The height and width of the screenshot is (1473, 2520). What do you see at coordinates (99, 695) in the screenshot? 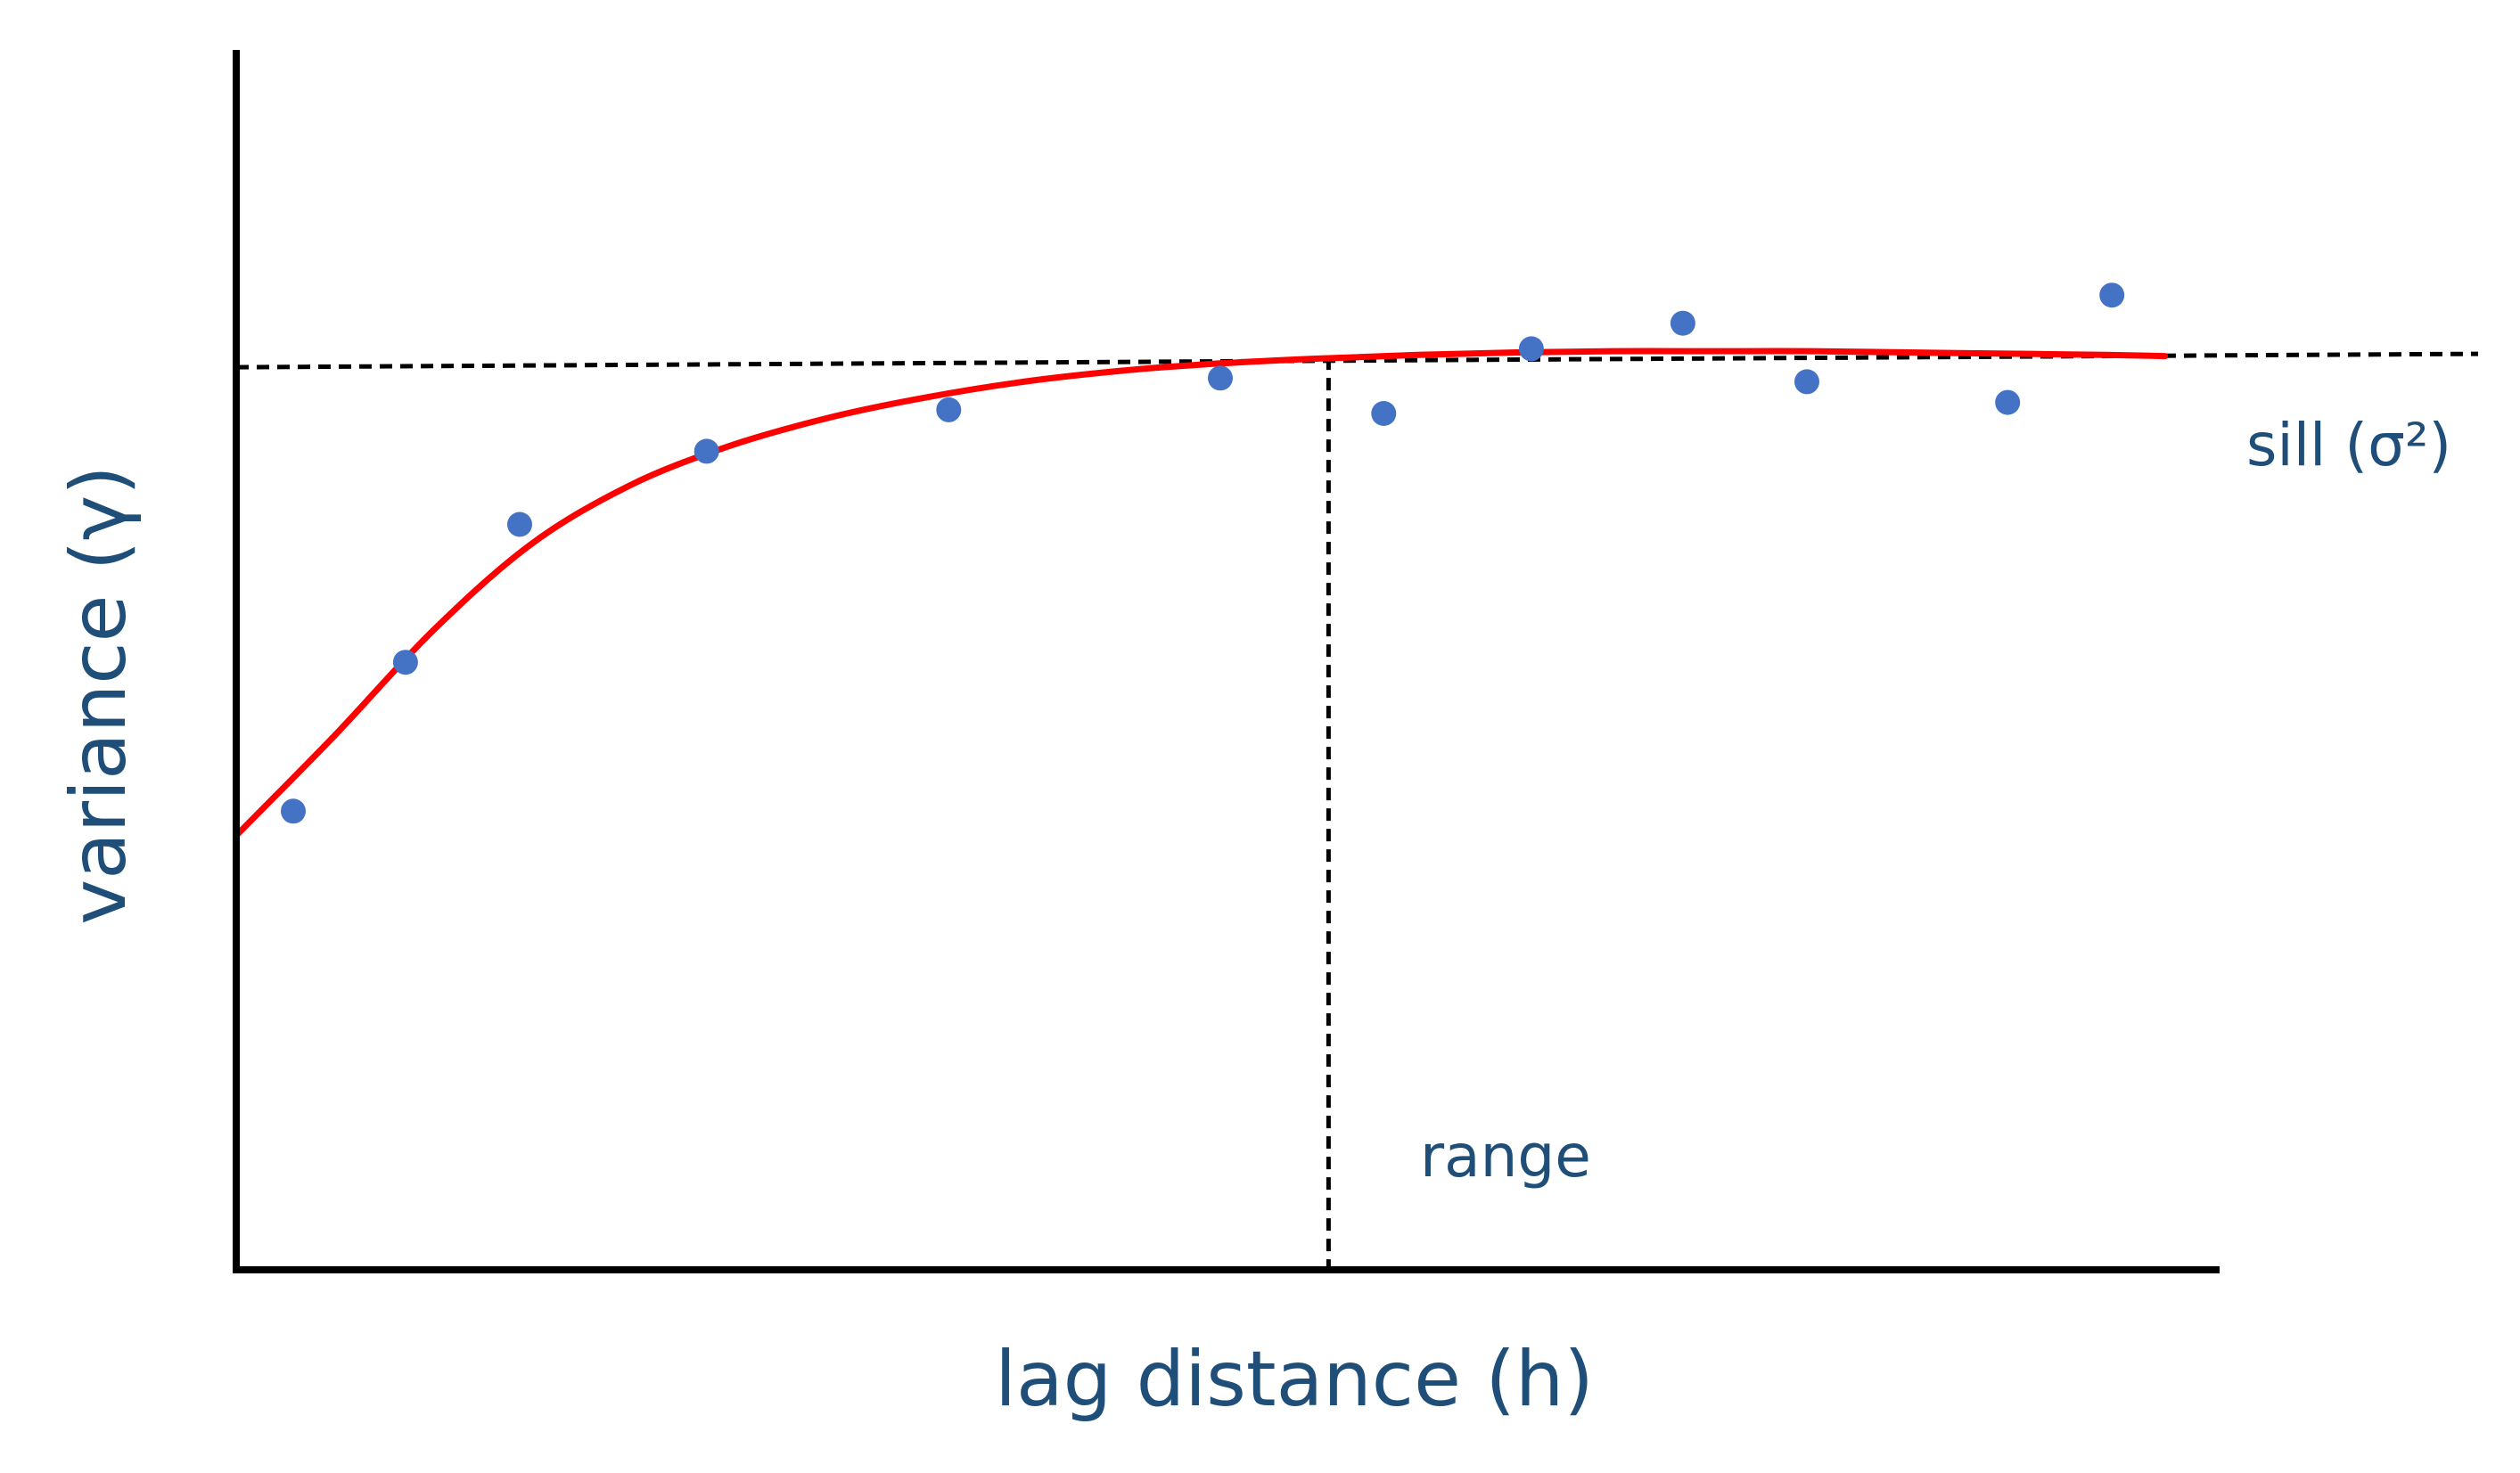
I see `y-axis-title: variance (γ)` at bounding box center [99, 695].